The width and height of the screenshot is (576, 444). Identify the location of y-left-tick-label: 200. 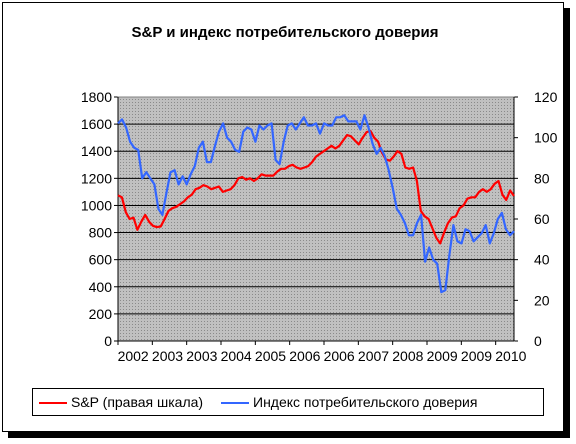
(101, 314).